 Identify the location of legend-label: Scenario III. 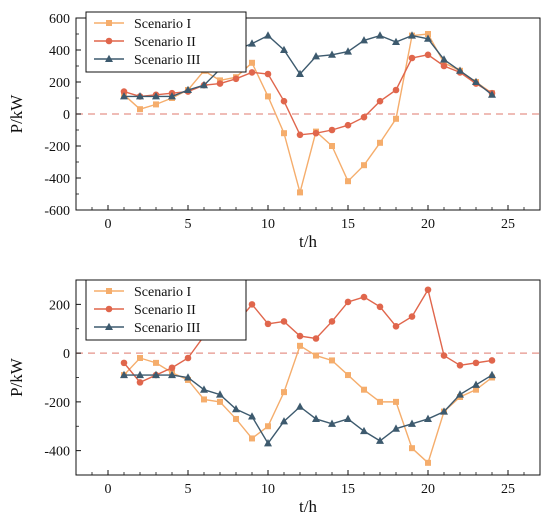
(167, 328).